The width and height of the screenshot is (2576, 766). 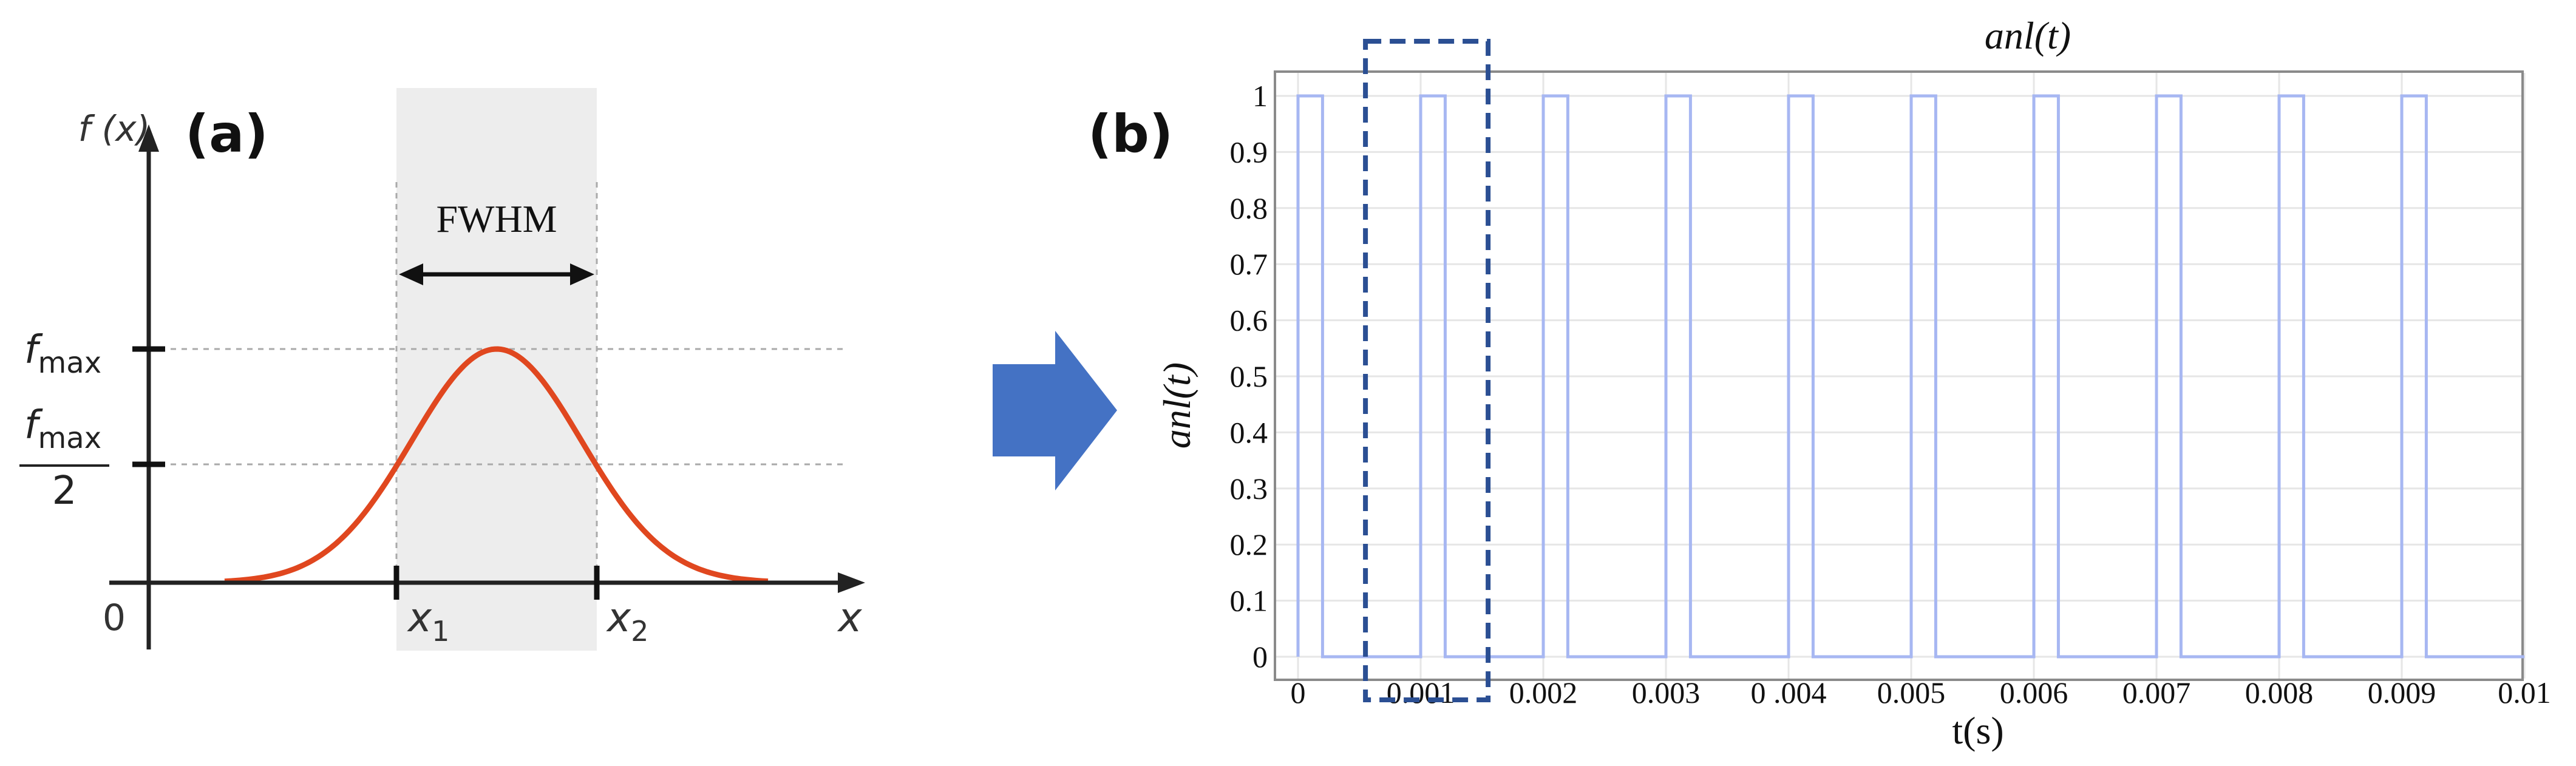 I want to click on x-tick-label: 0.007, so click(x=2156, y=693).